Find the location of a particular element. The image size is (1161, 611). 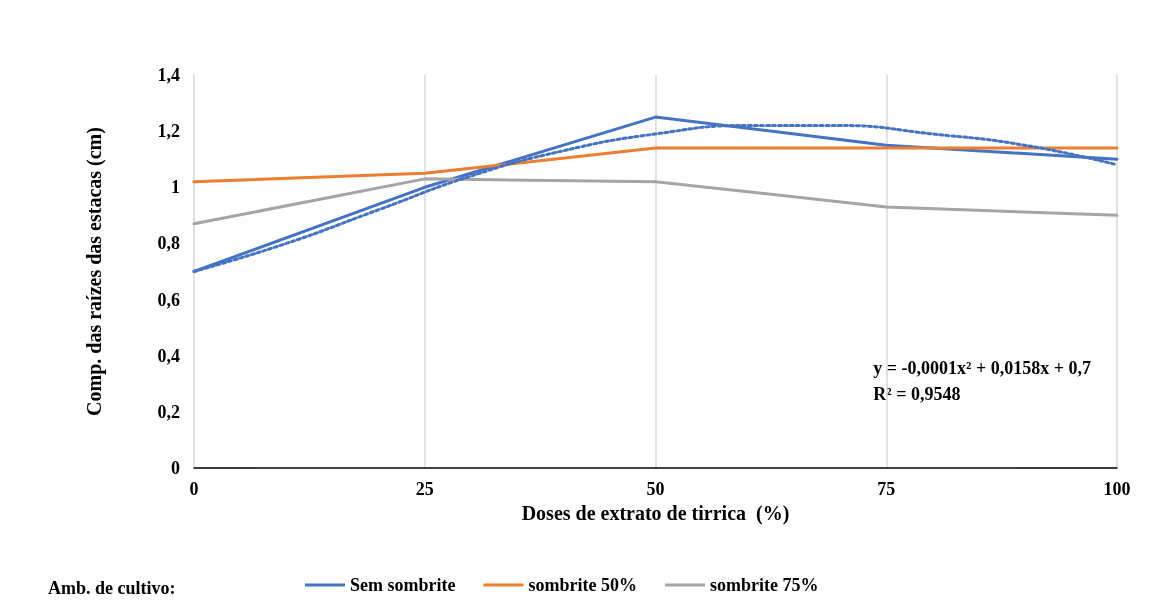

x-axis-title: Doses de extrato de tirrica (%) is located at coordinates (655, 513).